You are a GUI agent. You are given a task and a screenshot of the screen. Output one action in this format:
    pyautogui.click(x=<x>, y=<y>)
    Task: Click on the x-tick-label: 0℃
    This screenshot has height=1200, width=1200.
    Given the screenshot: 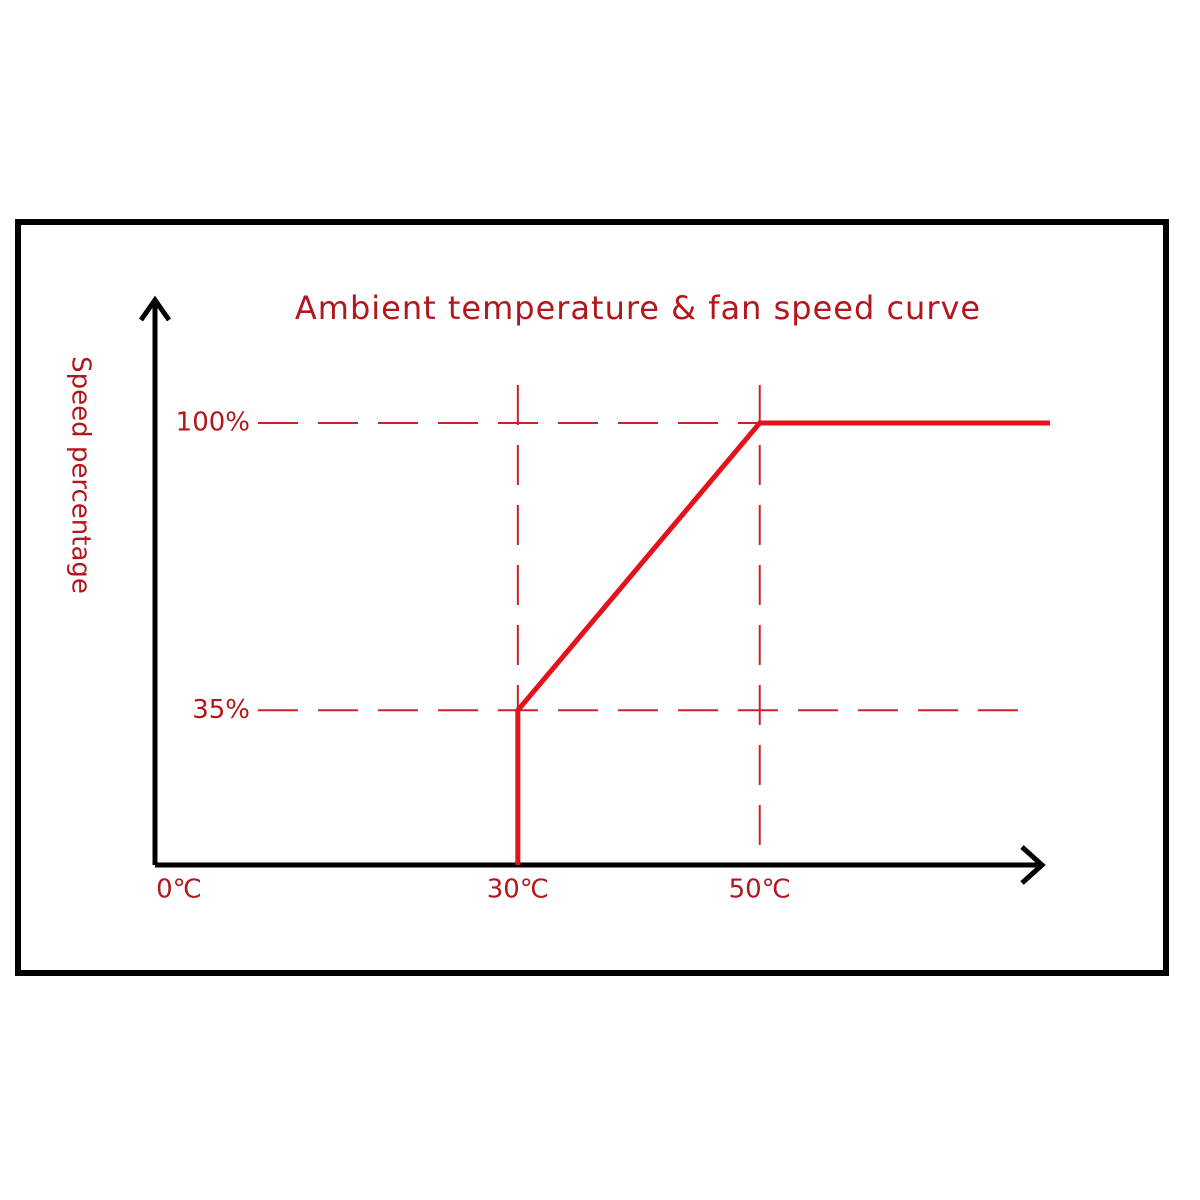 What is the action you would take?
    pyautogui.click(x=179, y=890)
    